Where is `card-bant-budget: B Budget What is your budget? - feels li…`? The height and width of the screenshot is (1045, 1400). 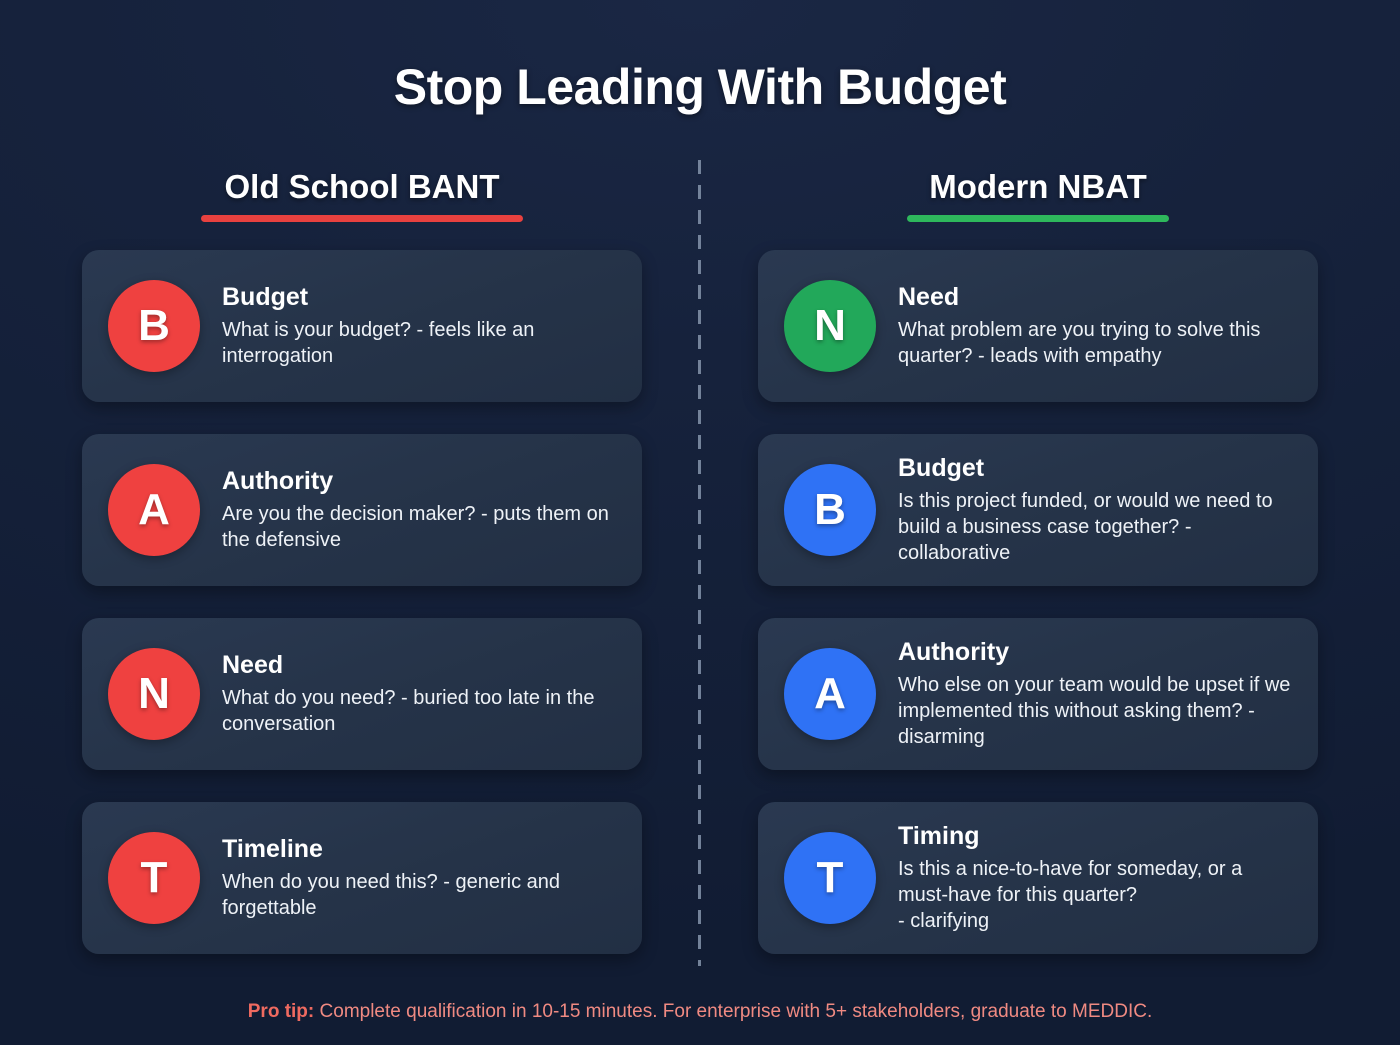 card-bant-budget: B Budget What is your budget? - feels li… is located at coordinates (362, 326).